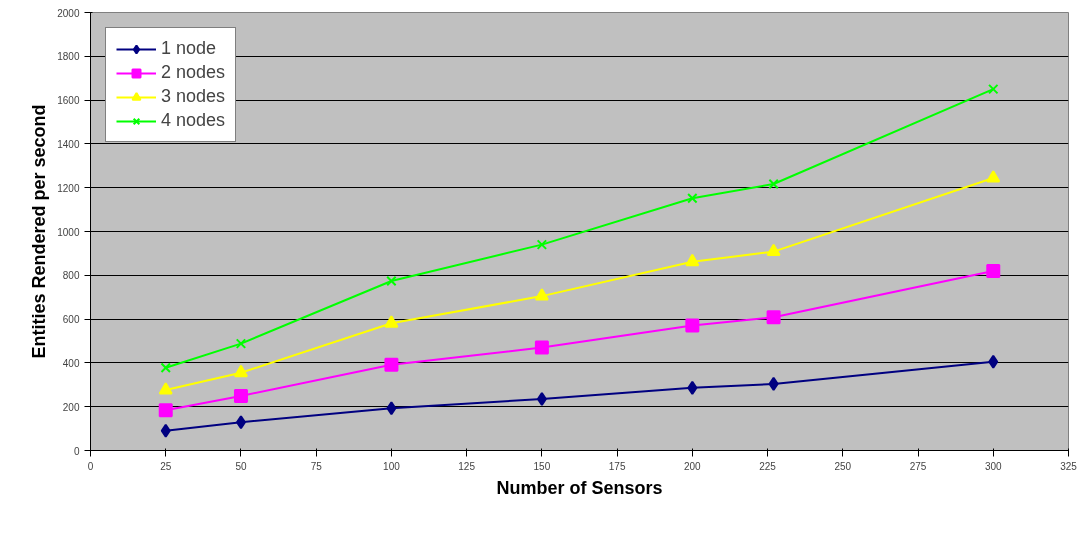 This screenshot has width=1083, height=533. What do you see at coordinates (71, 363) in the screenshot?
I see `y-tick-label: 400` at bounding box center [71, 363].